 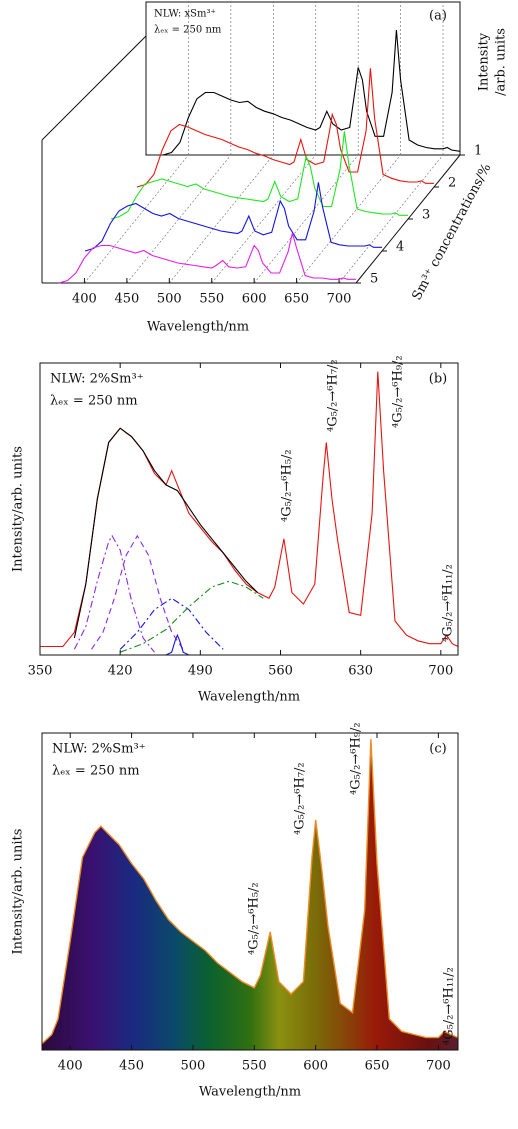 What do you see at coordinates (400, 247) in the screenshot?
I see `z-tick-label: 4` at bounding box center [400, 247].